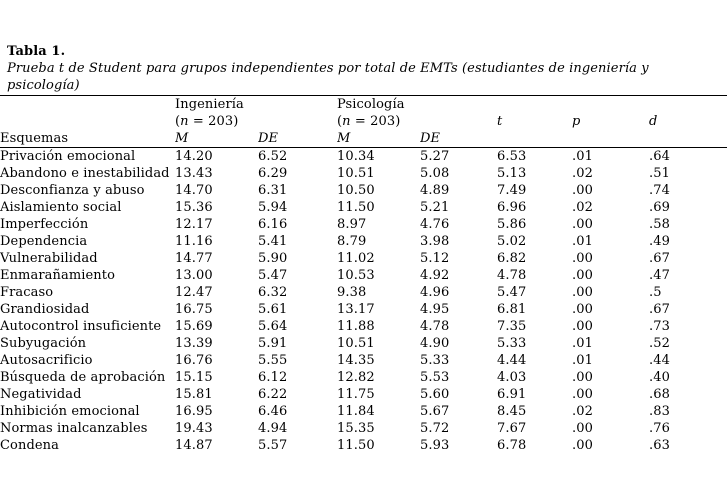 This screenshot has height=481, width=727. Describe the element at coordinates (273, 411) in the screenshot. I see `value-cell: 6.46` at that location.